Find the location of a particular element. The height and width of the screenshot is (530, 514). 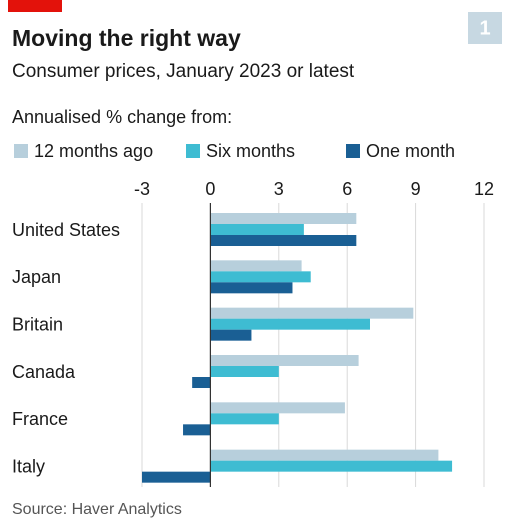

legend-title: Annualised % change from: is located at coordinates (122, 117).